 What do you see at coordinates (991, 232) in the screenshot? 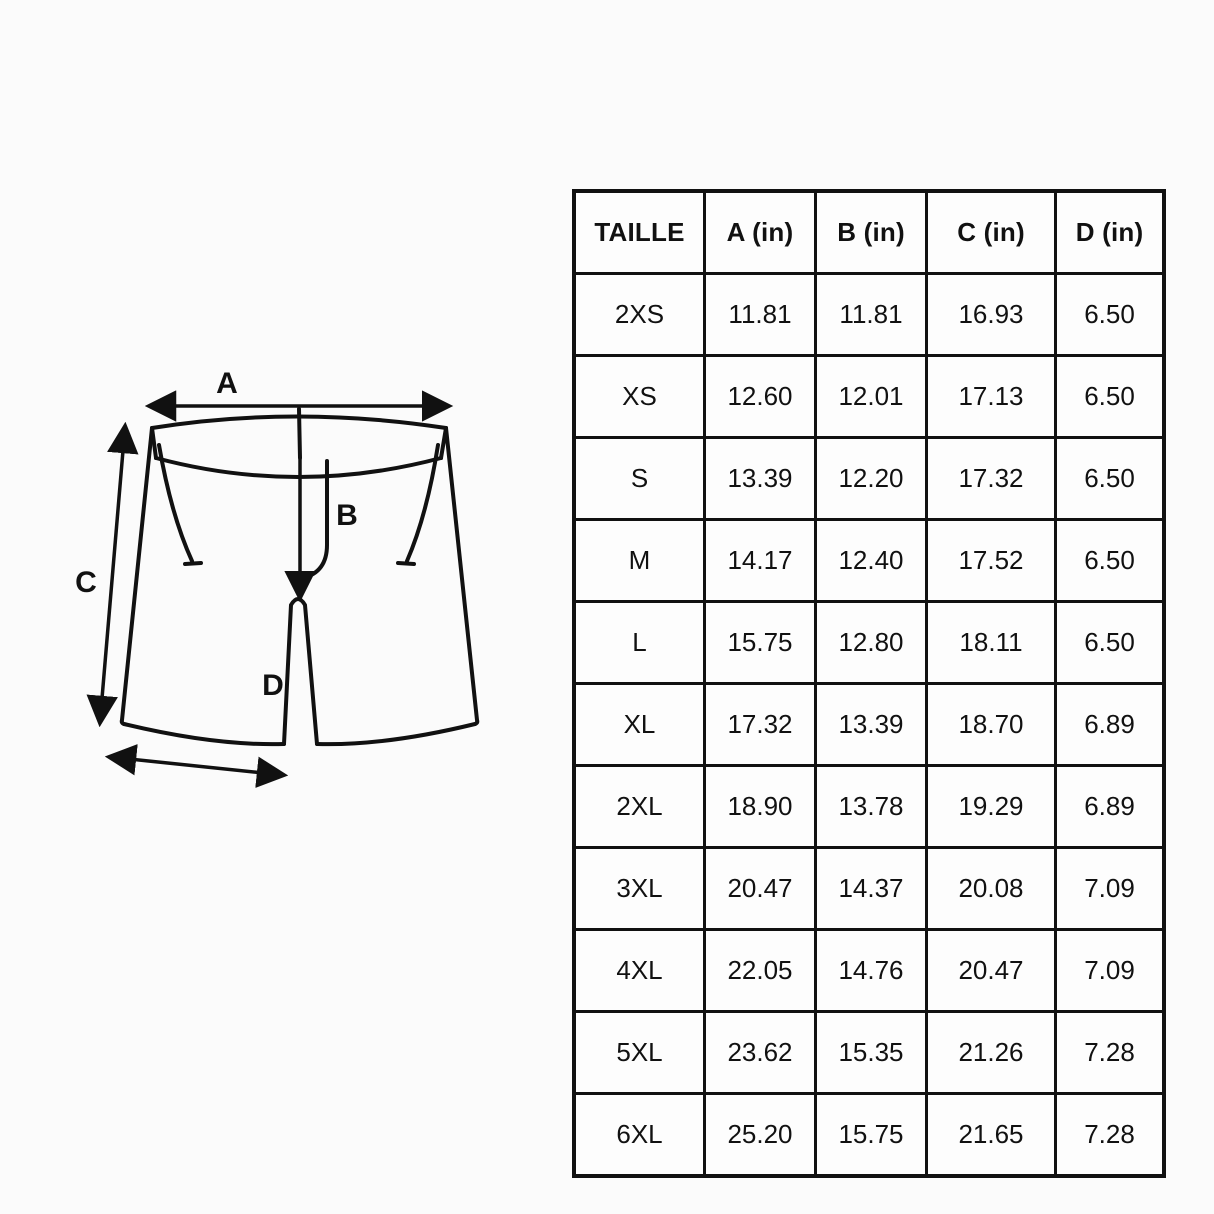
I see `column-header-c: C (in)` at bounding box center [991, 232].